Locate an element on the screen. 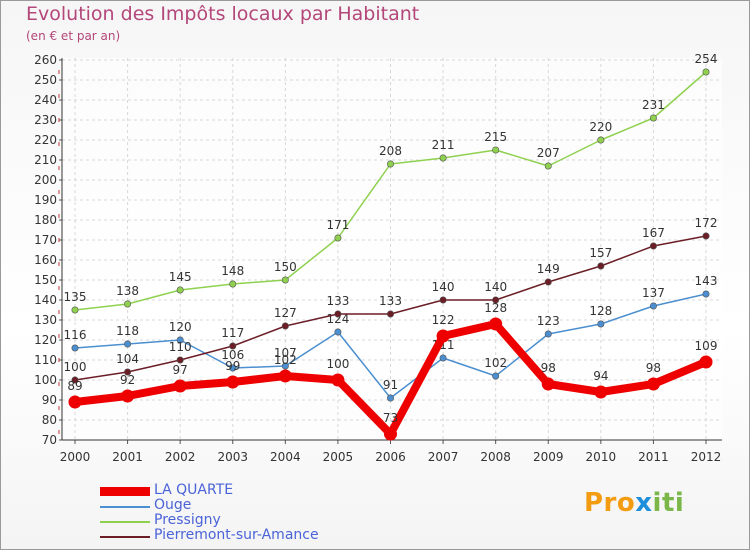 The image size is (750, 550). data-label-ouge-2010: 128 is located at coordinates (600, 311).